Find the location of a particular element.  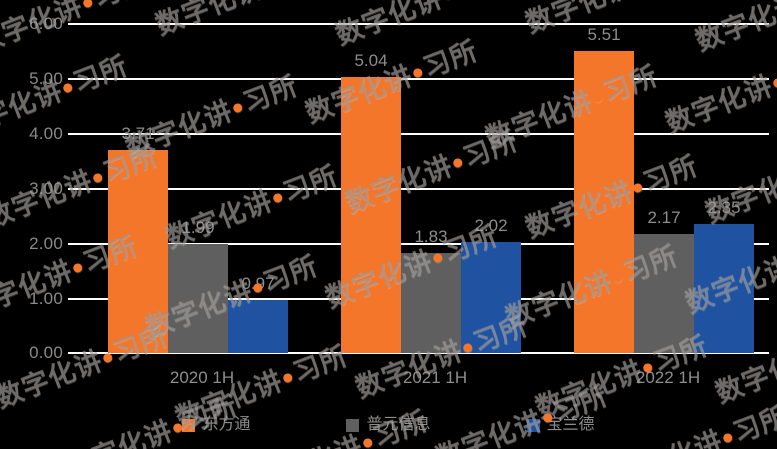

bar-label-1-1: 1.83 is located at coordinates (431, 236).